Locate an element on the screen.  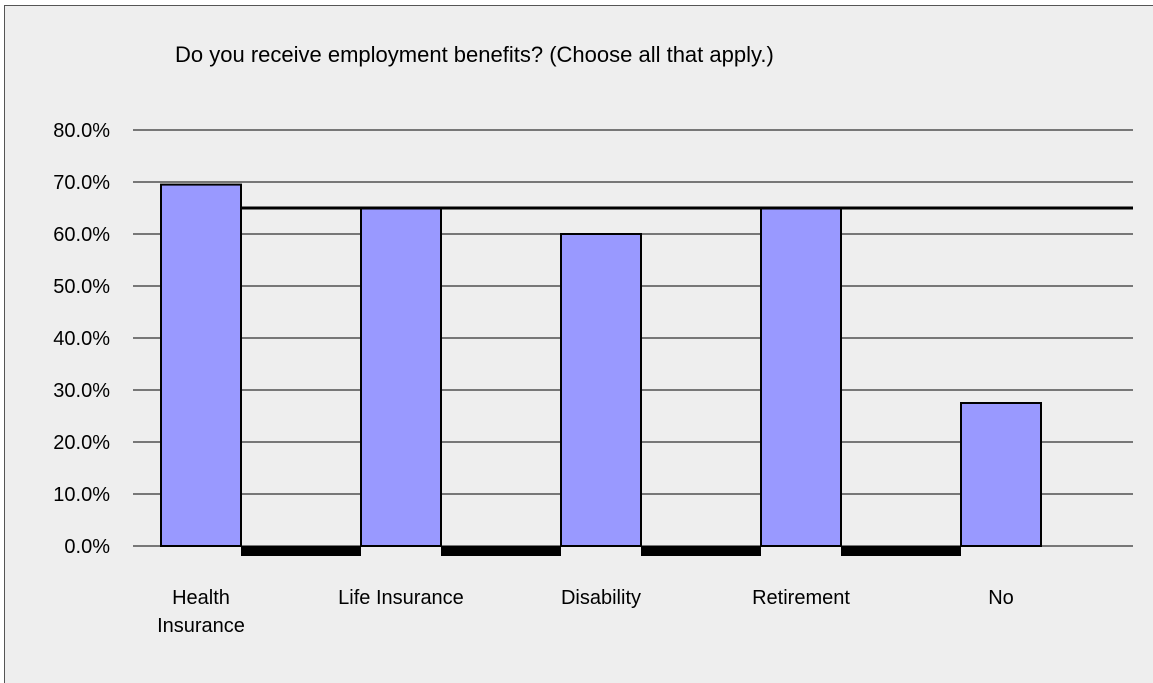
y-tick-label: 0.0% is located at coordinates (87, 547).